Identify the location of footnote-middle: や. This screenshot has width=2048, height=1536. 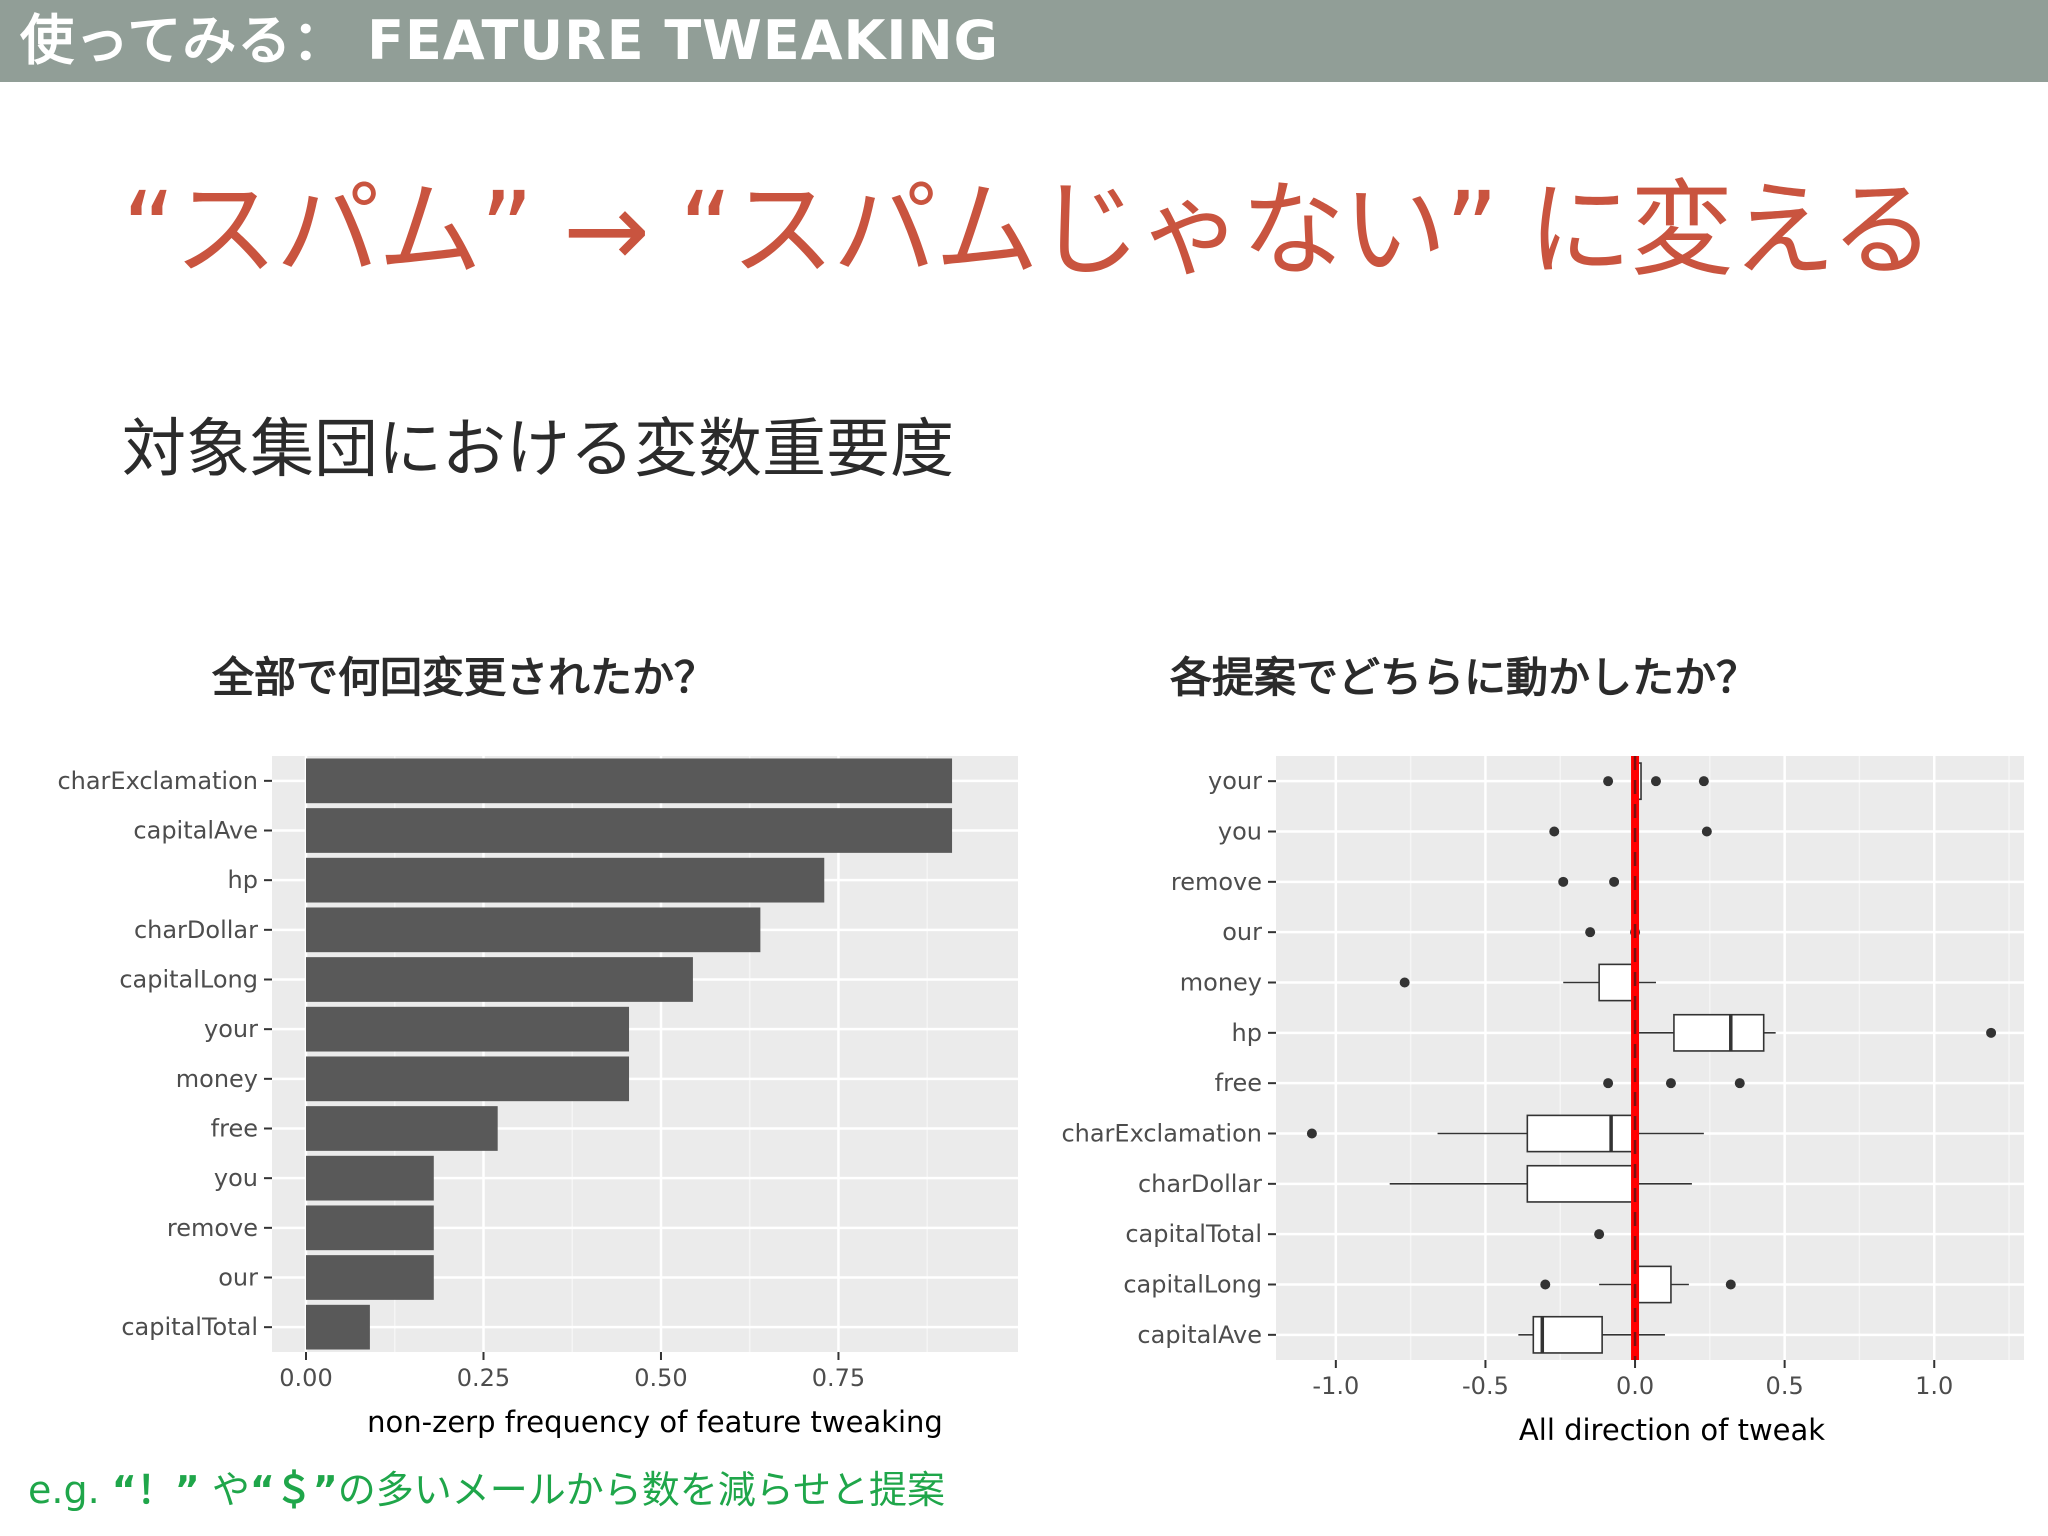
(230, 1490).